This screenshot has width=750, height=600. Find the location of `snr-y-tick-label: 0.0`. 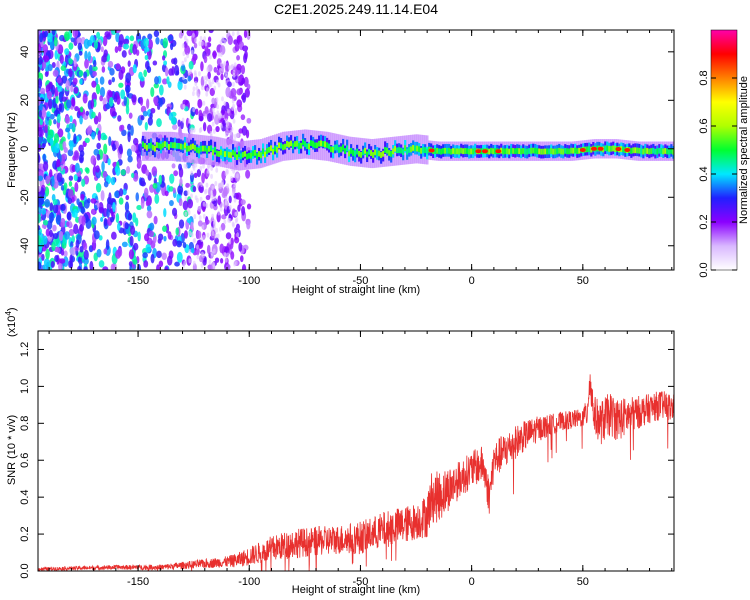

snr-y-tick-label: 0.0 is located at coordinates (25, 570).